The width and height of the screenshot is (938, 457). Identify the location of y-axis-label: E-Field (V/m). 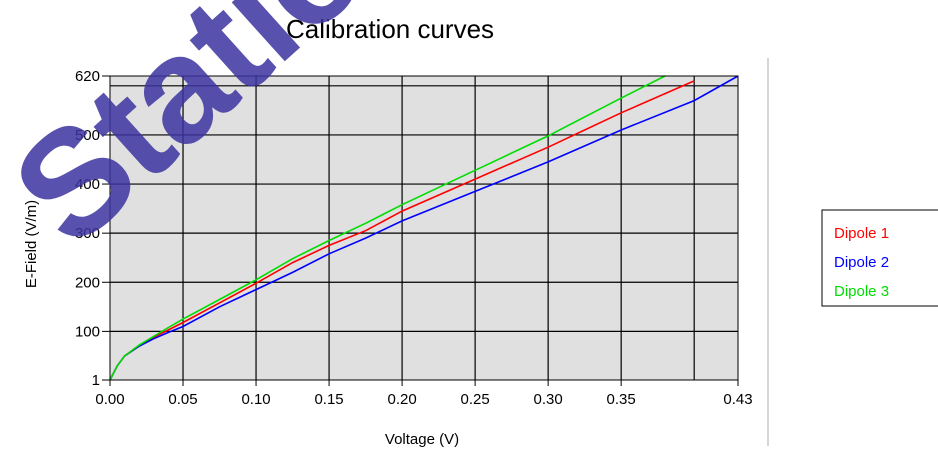
(31, 244).